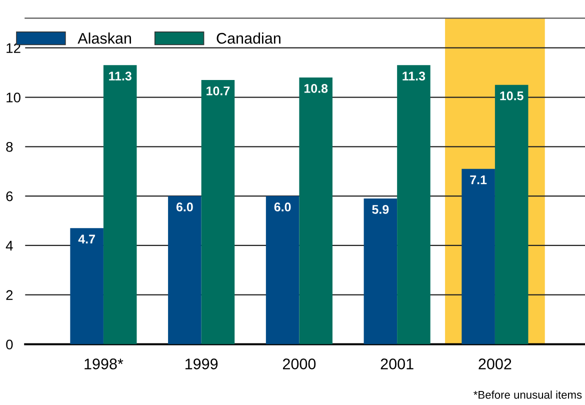 The width and height of the screenshot is (585, 405). Describe the element at coordinates (218, 91) in the screenshot. I see `text: 10.7` at that location.